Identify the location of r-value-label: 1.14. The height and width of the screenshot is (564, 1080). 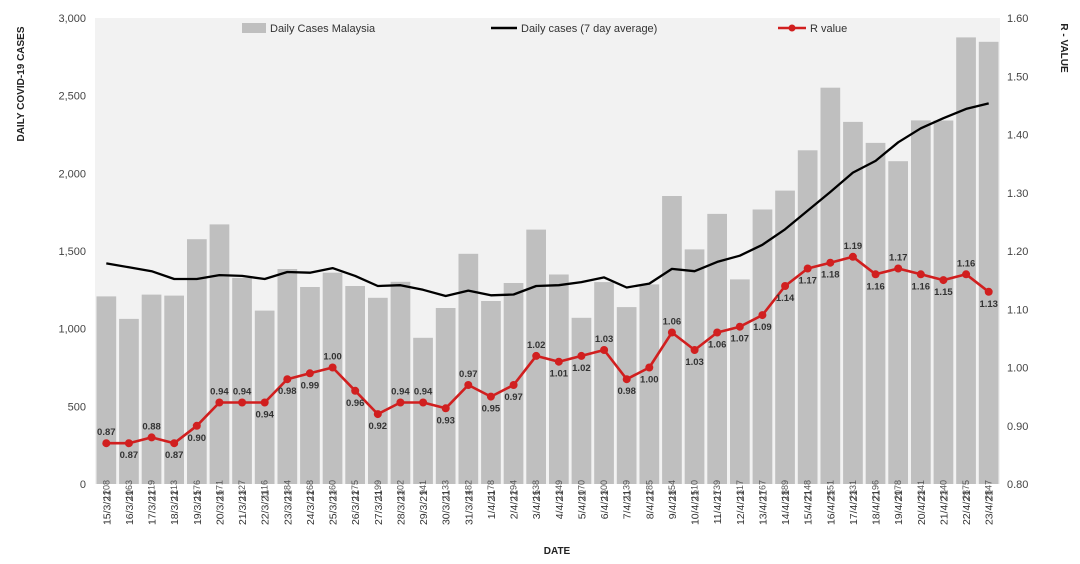
(785, 298).